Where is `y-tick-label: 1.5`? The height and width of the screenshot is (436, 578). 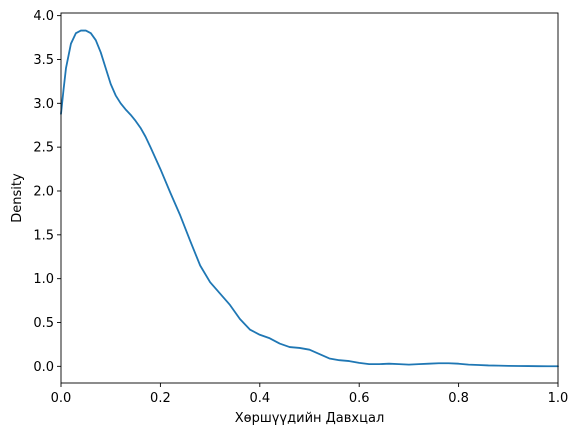
y-tick-label: 1.5 is located at coordinates (43, 235).